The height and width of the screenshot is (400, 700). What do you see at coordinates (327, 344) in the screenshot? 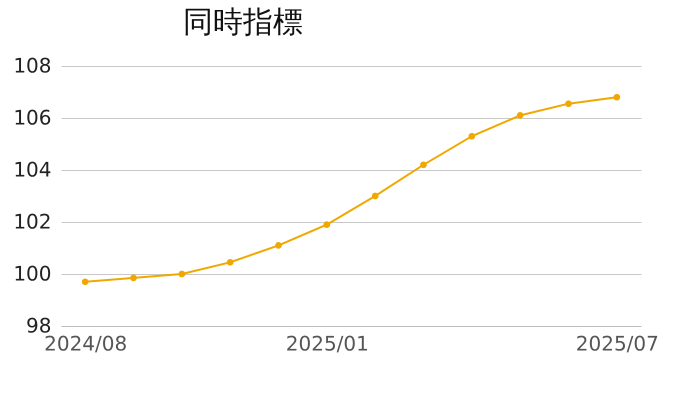
I see `x-tick-label: 2025/01` at bounding box center [327, 344].